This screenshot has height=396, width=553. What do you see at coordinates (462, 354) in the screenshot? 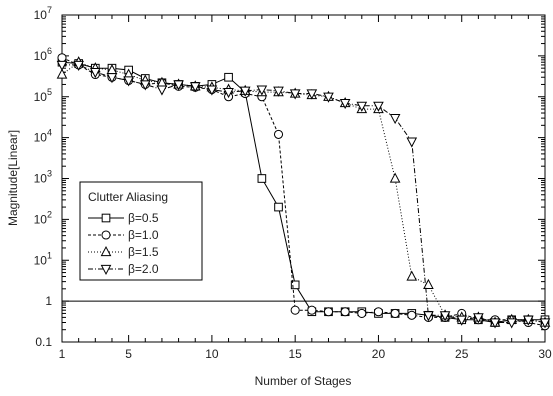
I see `x-tick-label: 25` at bounding box center [462, 354].